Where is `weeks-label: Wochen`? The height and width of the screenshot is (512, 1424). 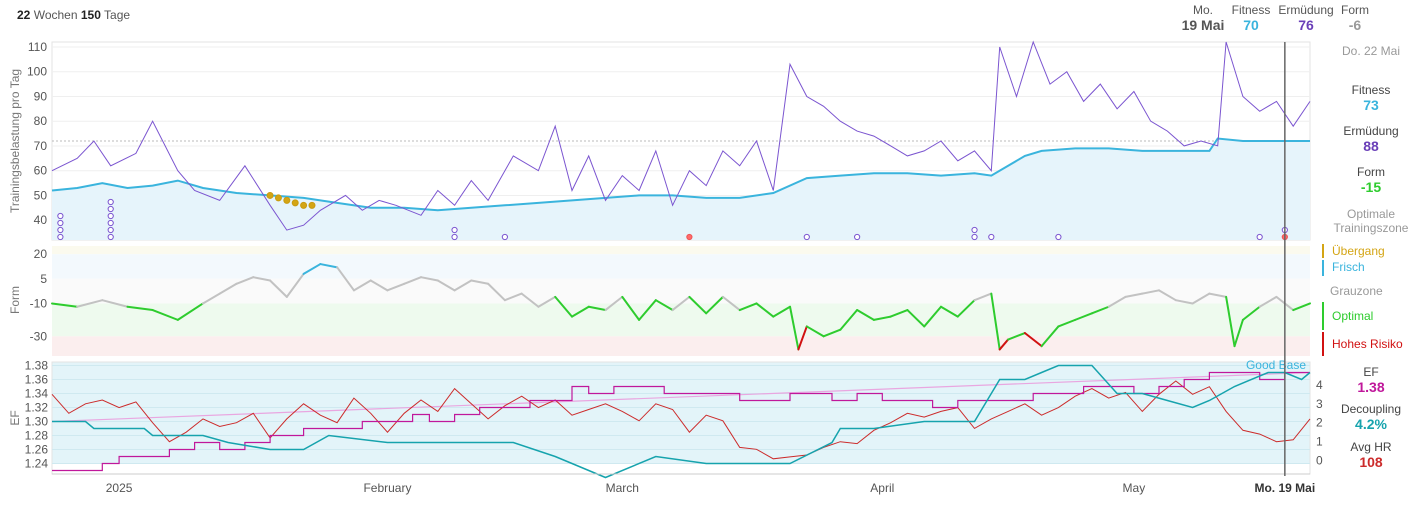
weeks-label: Wochen is located at coordinates (55, 15).